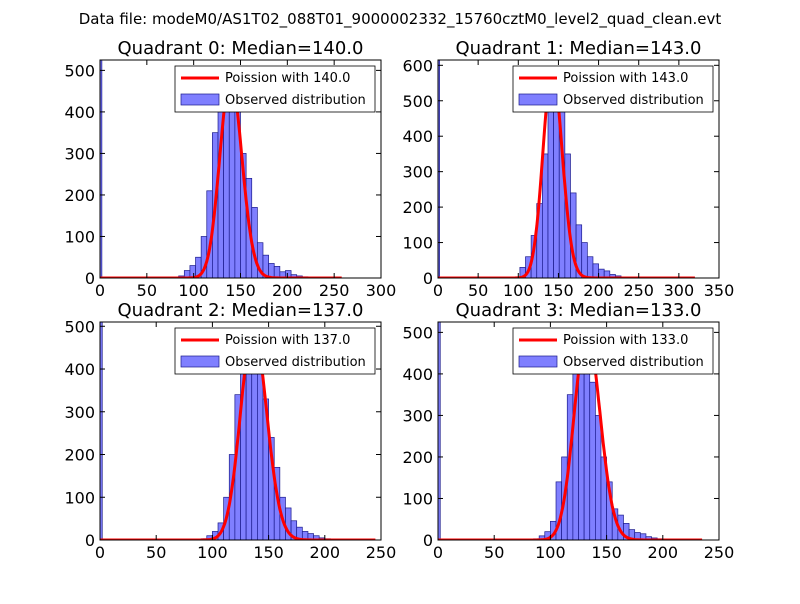 Image resolution: width=800 pixels, height=604 pixels. Describe the element at coordinates (625, 340) in the screenshot. I see `legend-label-poisson: Poission with 133.0` at that location.